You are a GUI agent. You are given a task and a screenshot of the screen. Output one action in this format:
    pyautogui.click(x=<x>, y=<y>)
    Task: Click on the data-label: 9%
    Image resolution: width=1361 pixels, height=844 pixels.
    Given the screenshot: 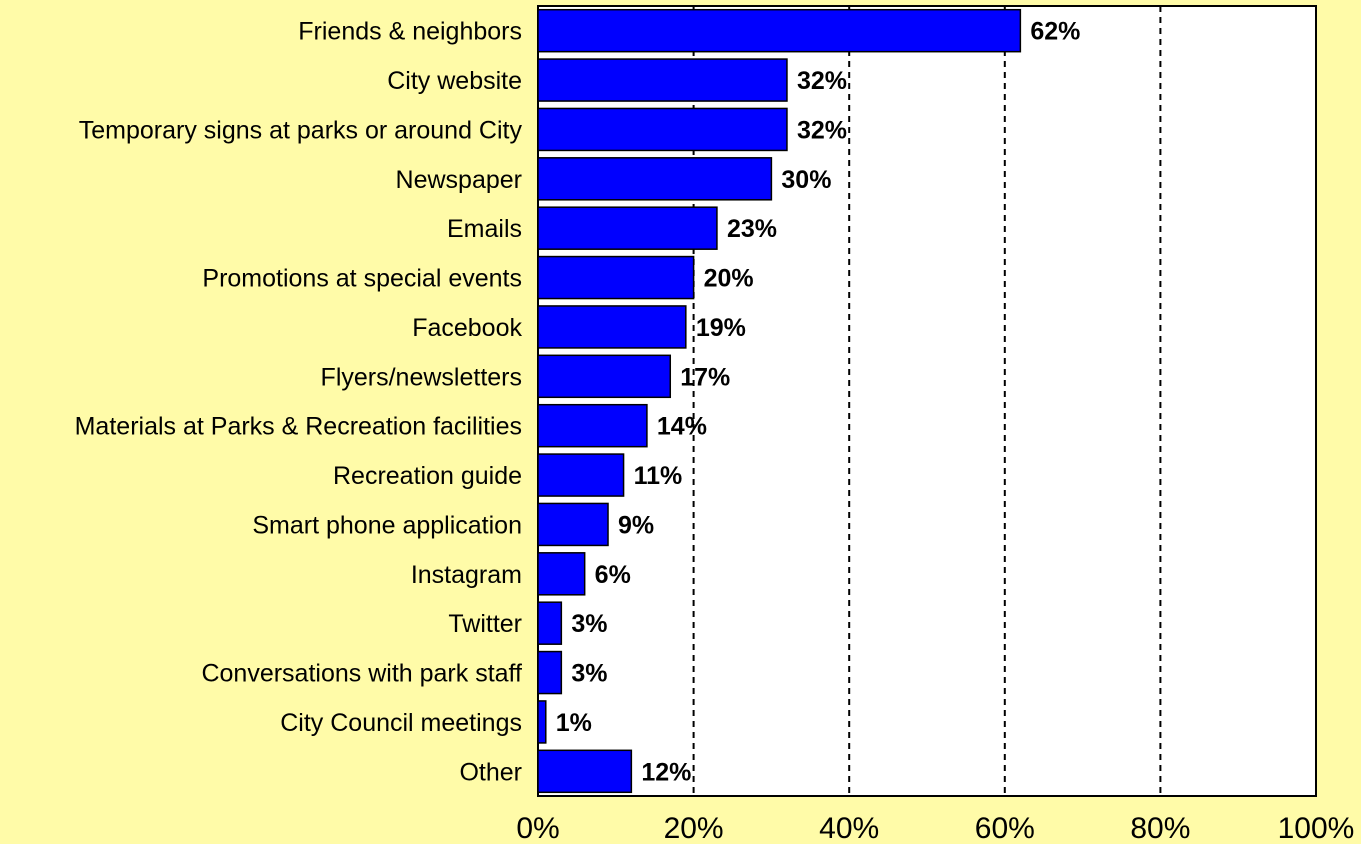 What is the action you would take?
    pyautogui.click(x=636, y=525)
    